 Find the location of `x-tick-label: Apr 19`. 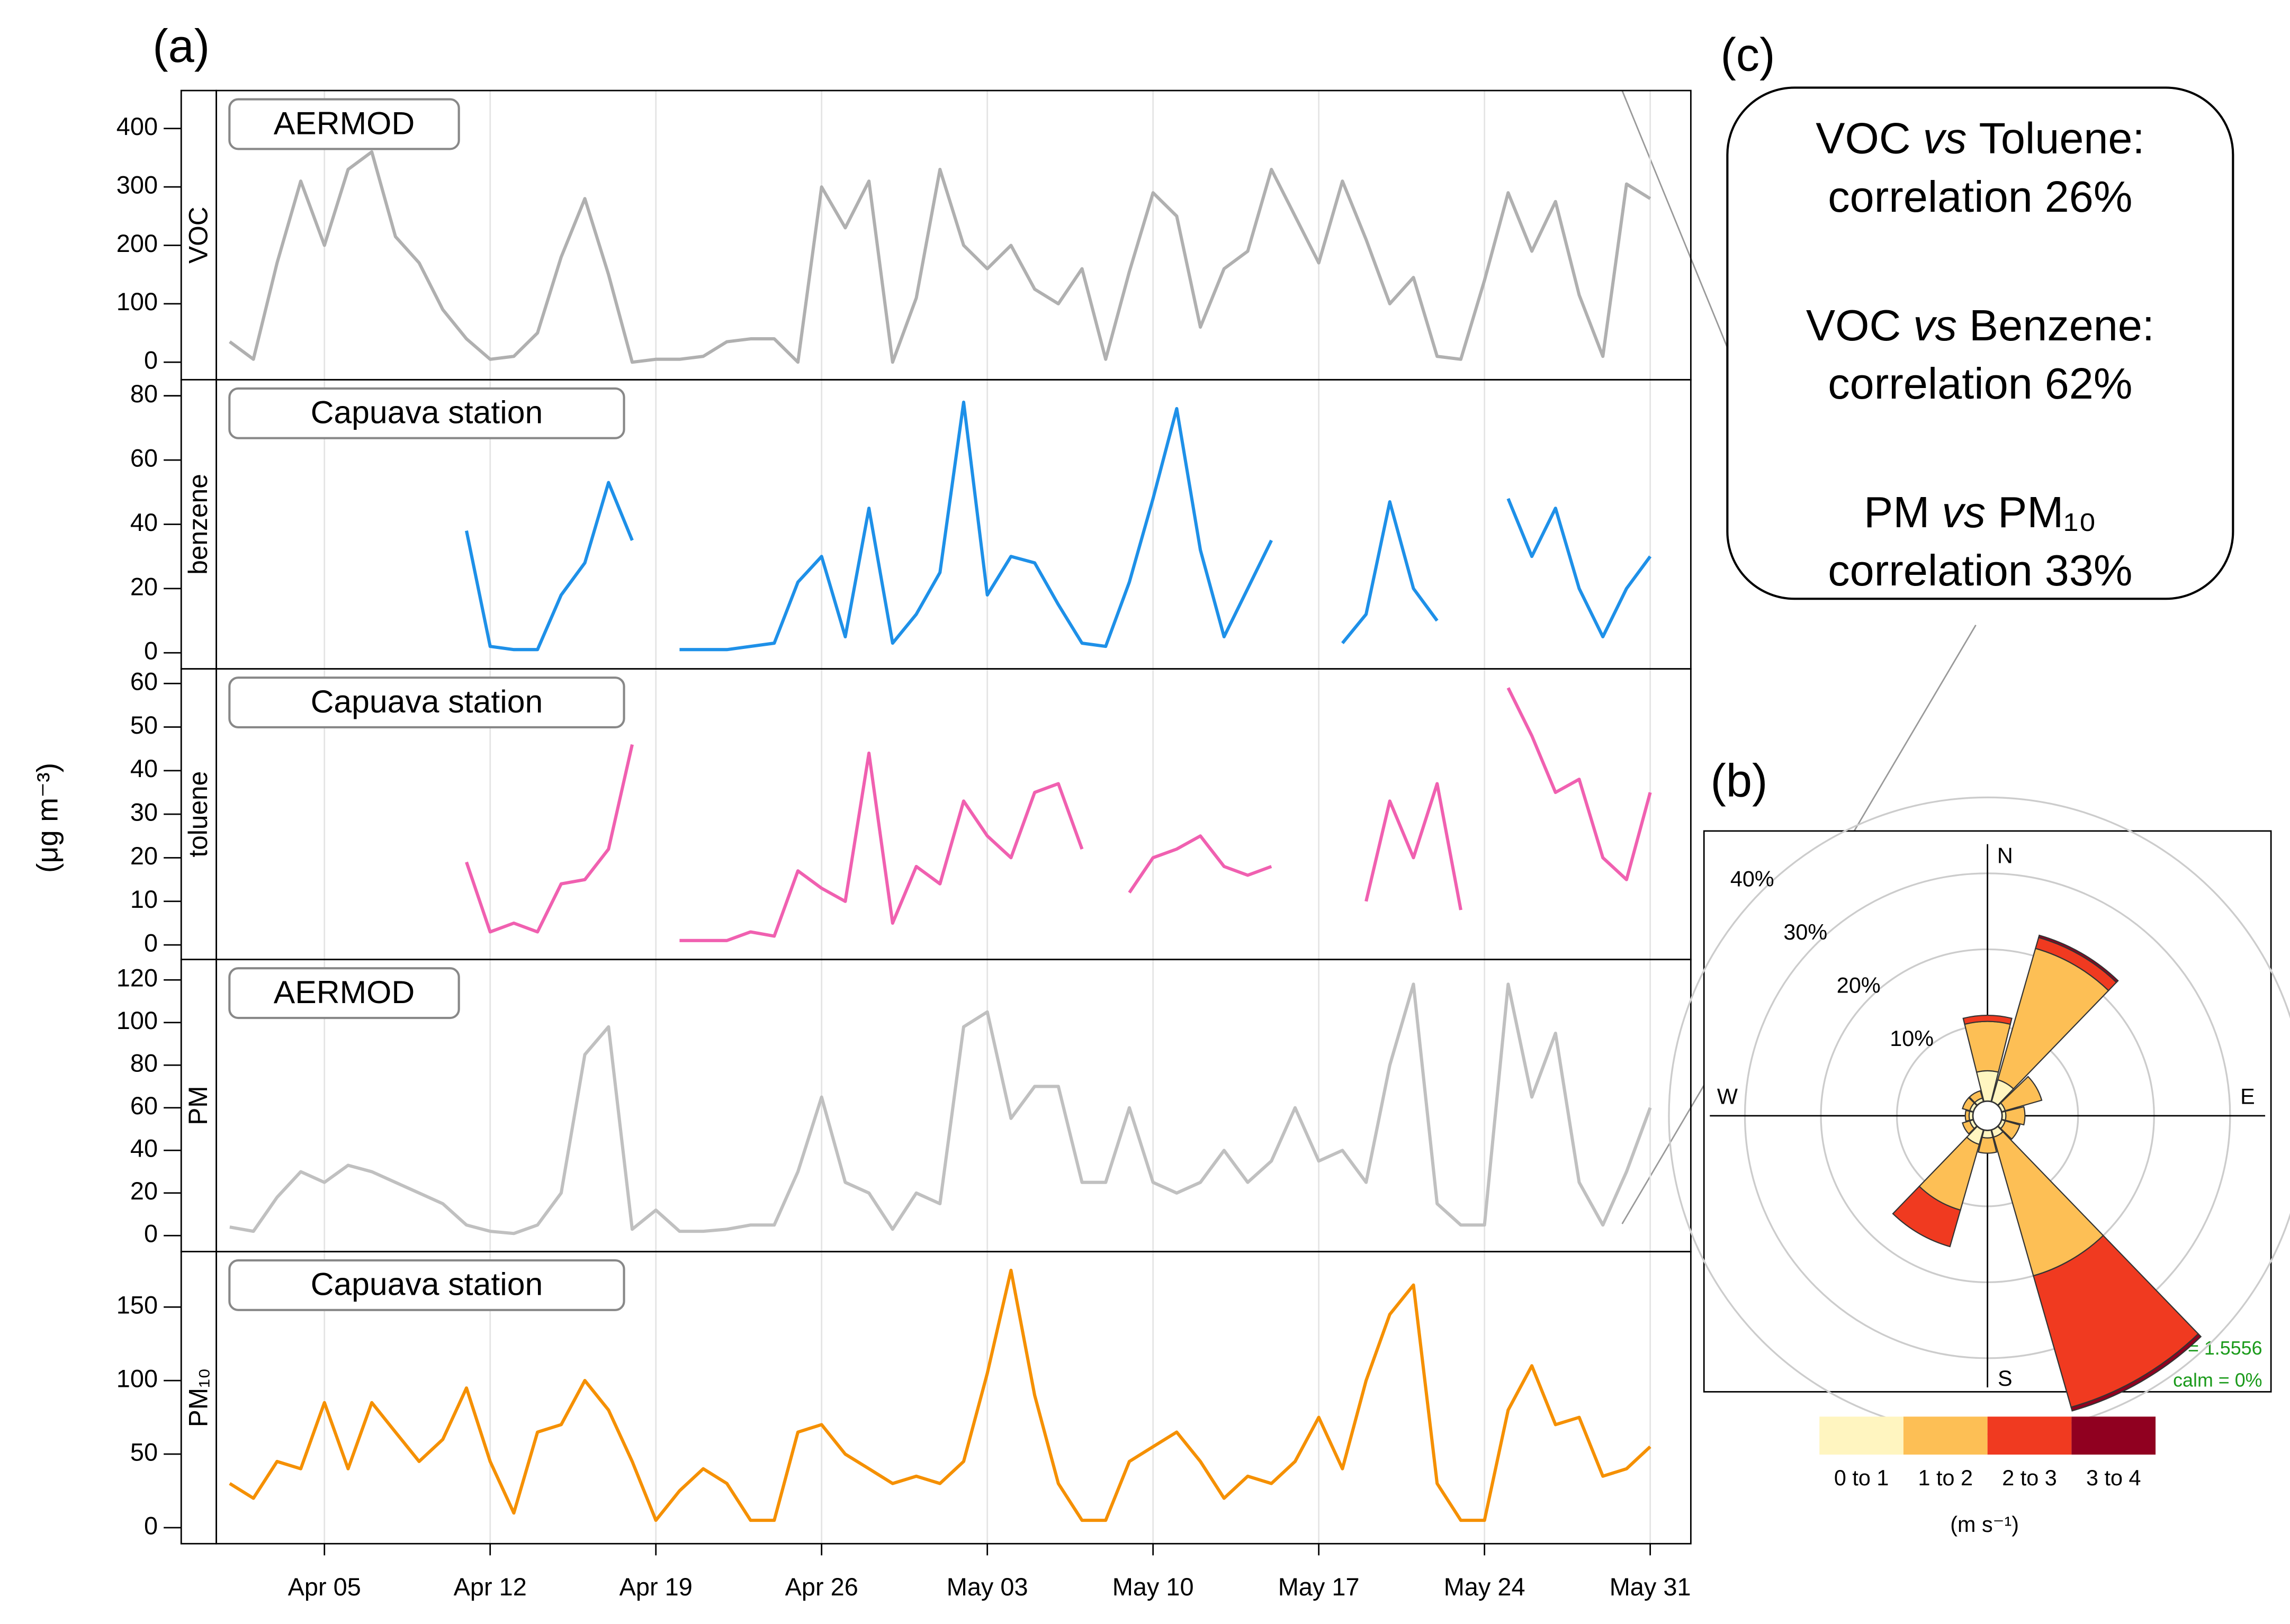

x-tick-label: Apr 19 is located at coordinates (656, 1587).